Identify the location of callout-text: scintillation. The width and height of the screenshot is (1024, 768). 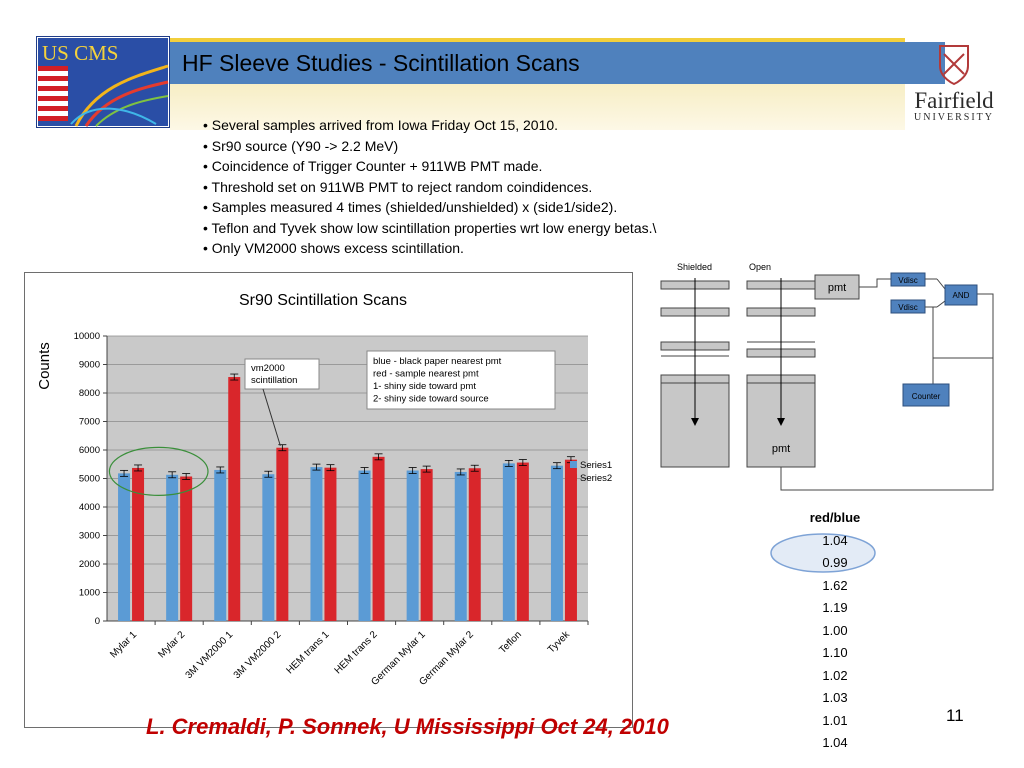
(274, 380).